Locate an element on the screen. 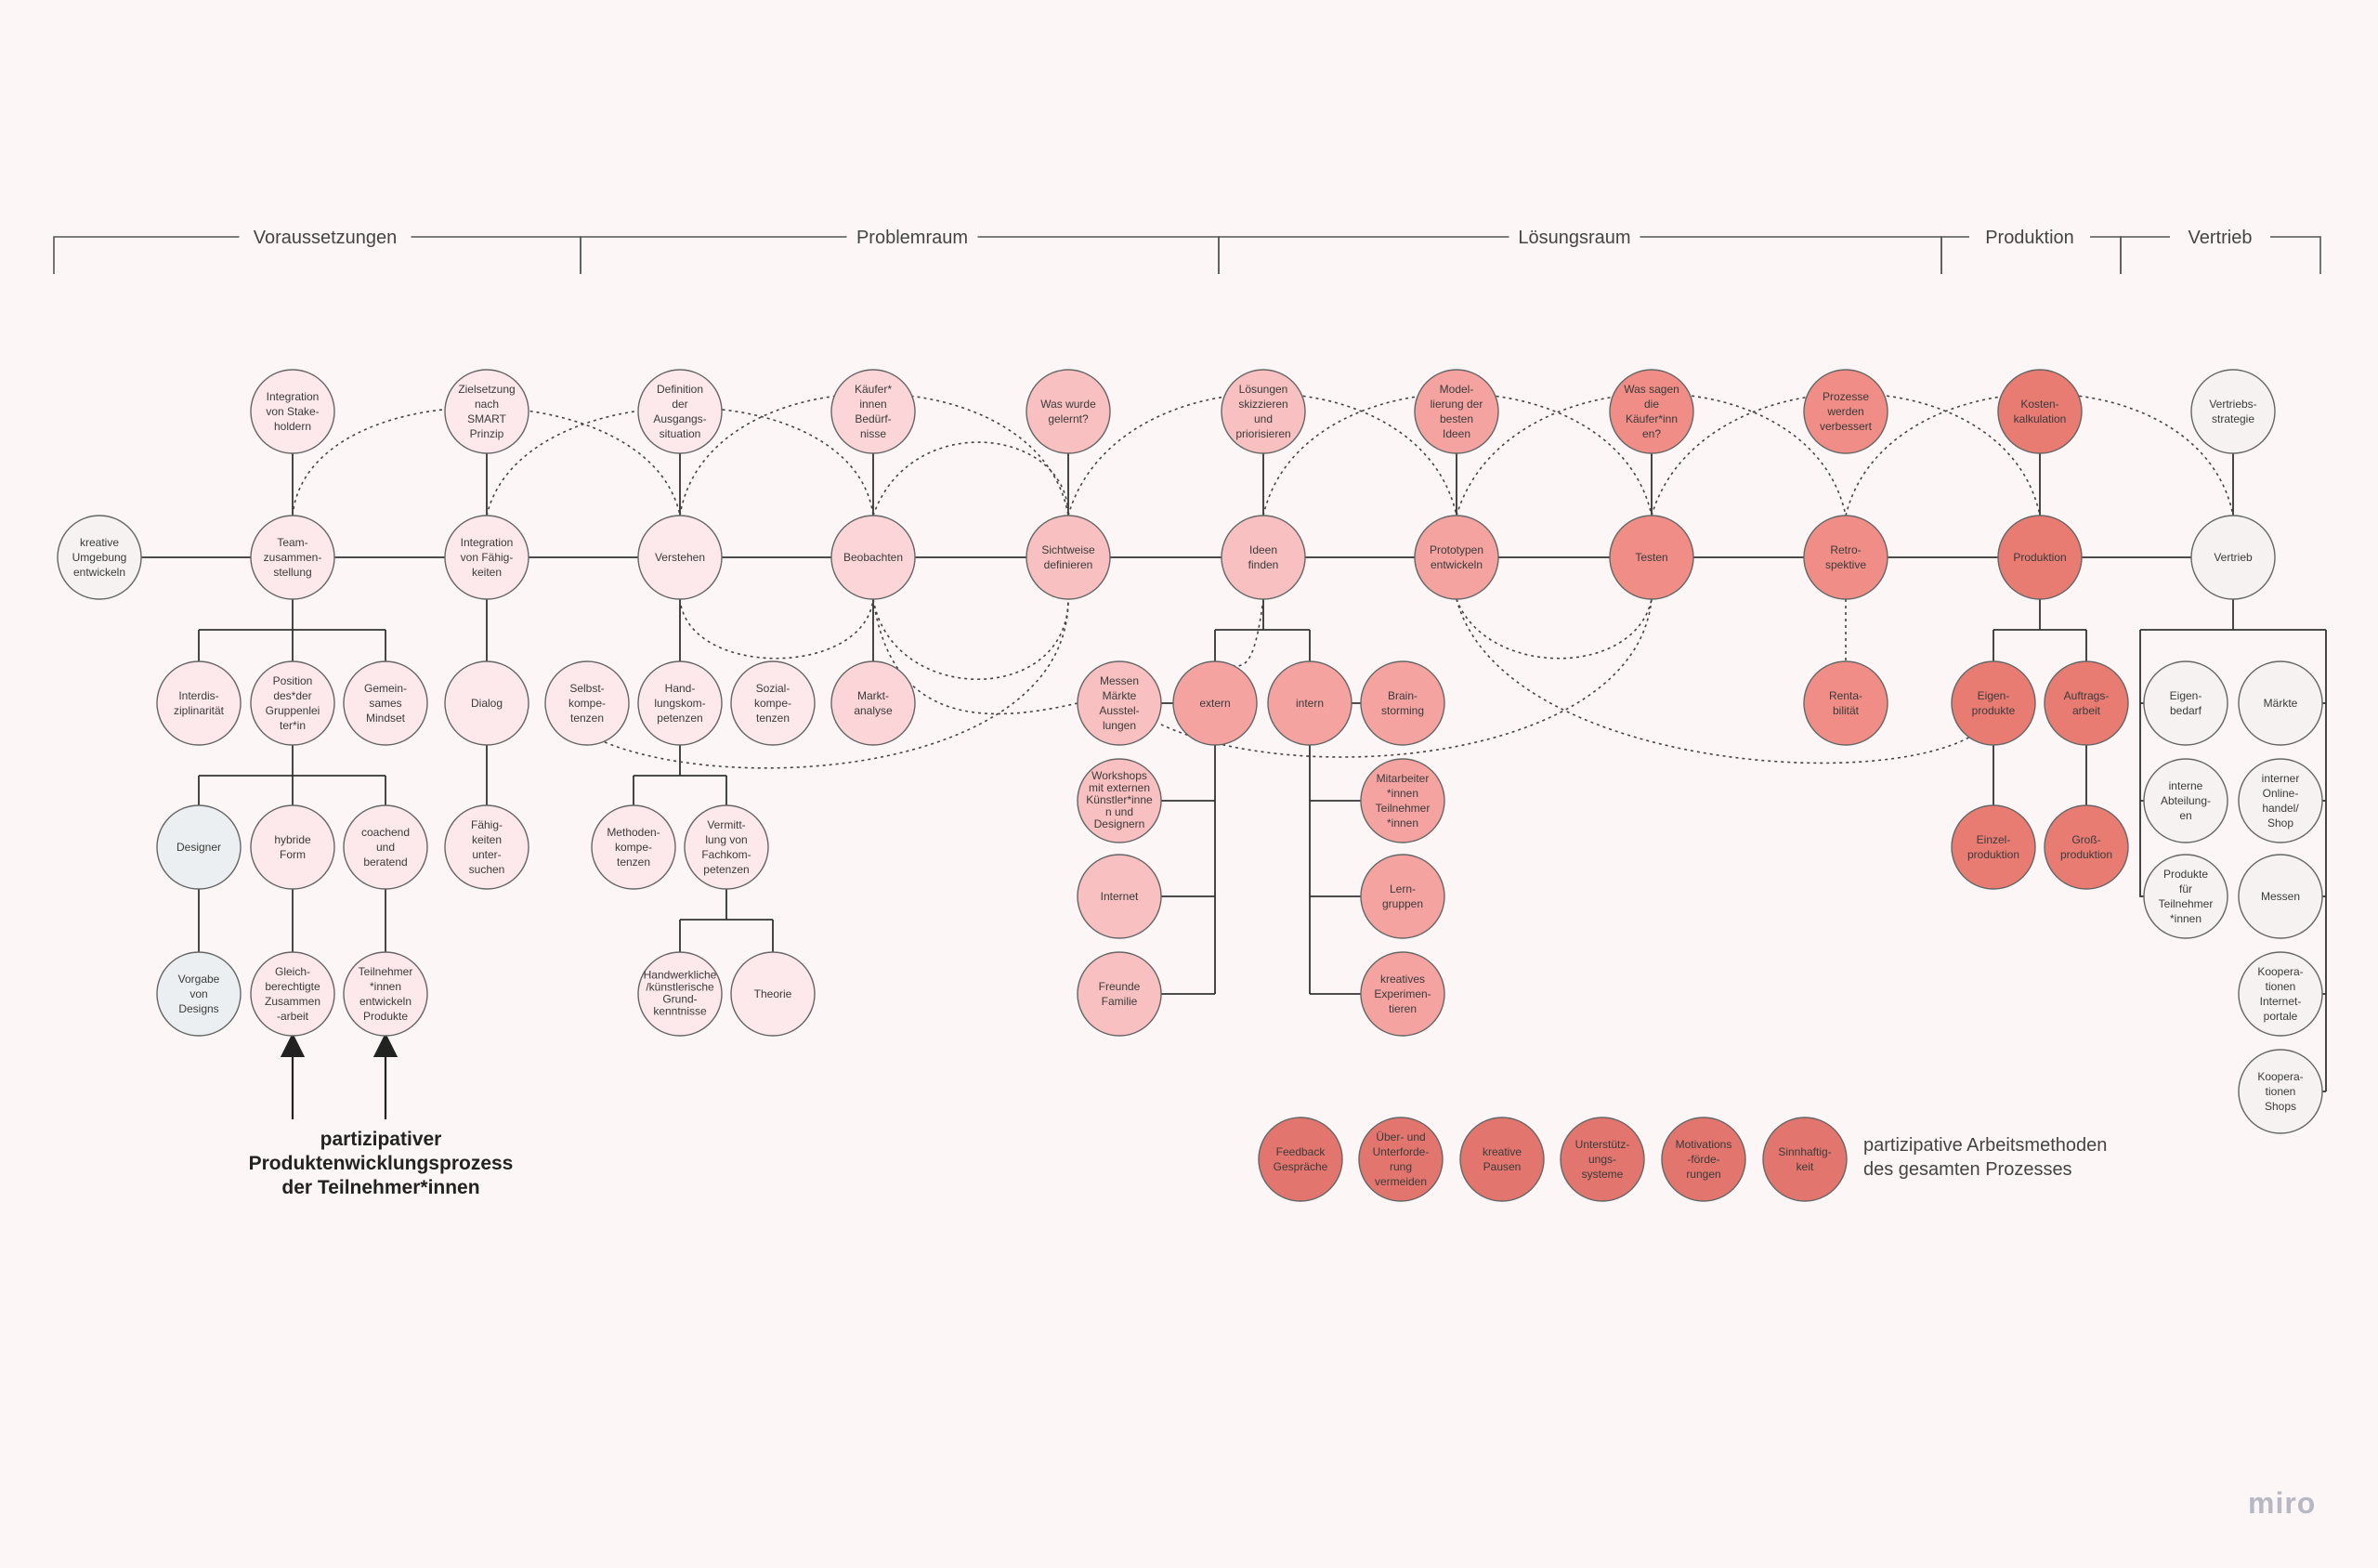 The height and width of the screenshot is (1568, 2378). node-produktion: Produktion is located at coordinates (2040, 557).